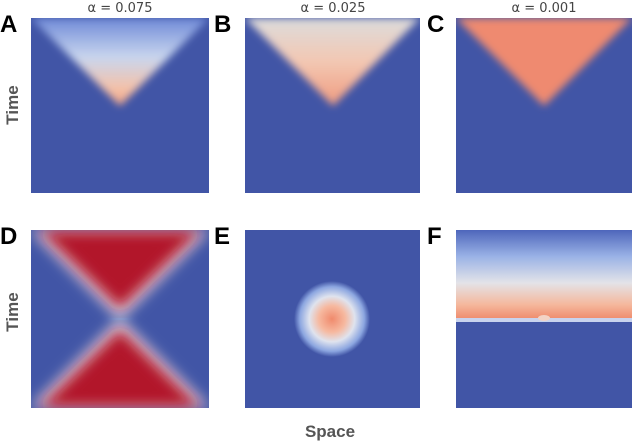 This screenshot has width=634, height=442. I want to click on panel-label: A, so click(8, 24).